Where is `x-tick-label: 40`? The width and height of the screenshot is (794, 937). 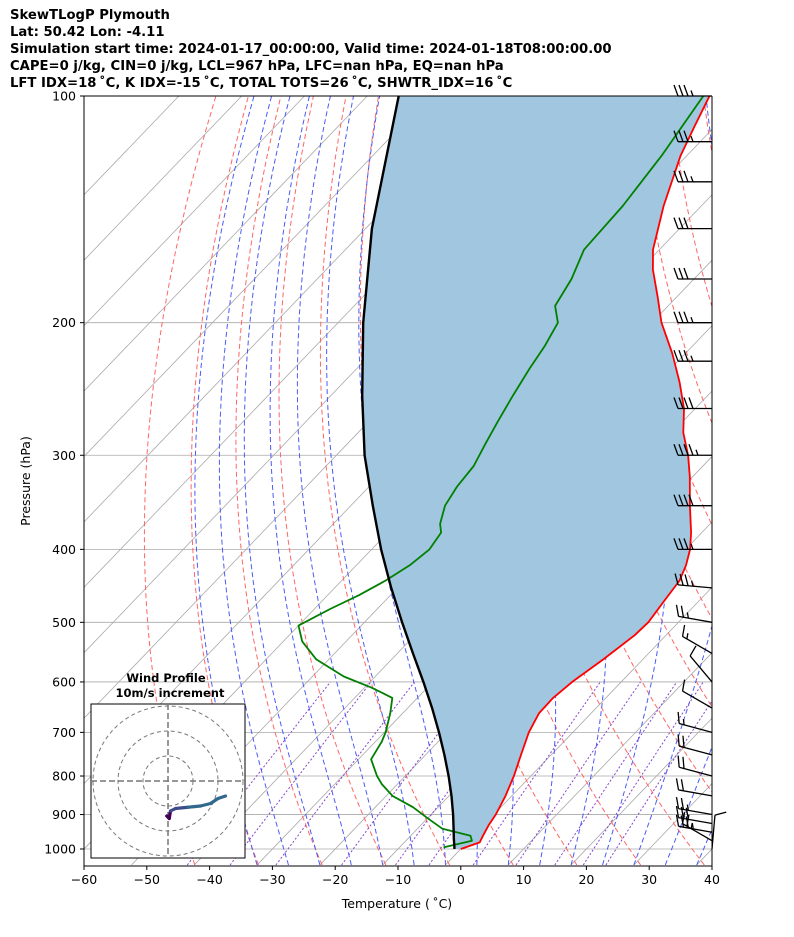 x-tick-label: 40 is located at coordinates (712, 879).